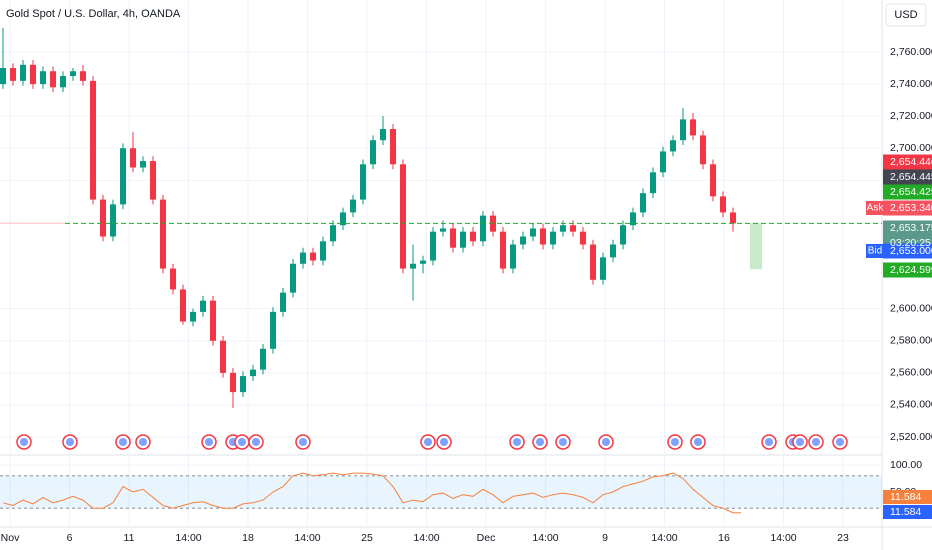 The height and width of the screenshot is (550, 932). Describe the element at coordinates (756, 246) in the screenshot. I see `projection-box` at that location.